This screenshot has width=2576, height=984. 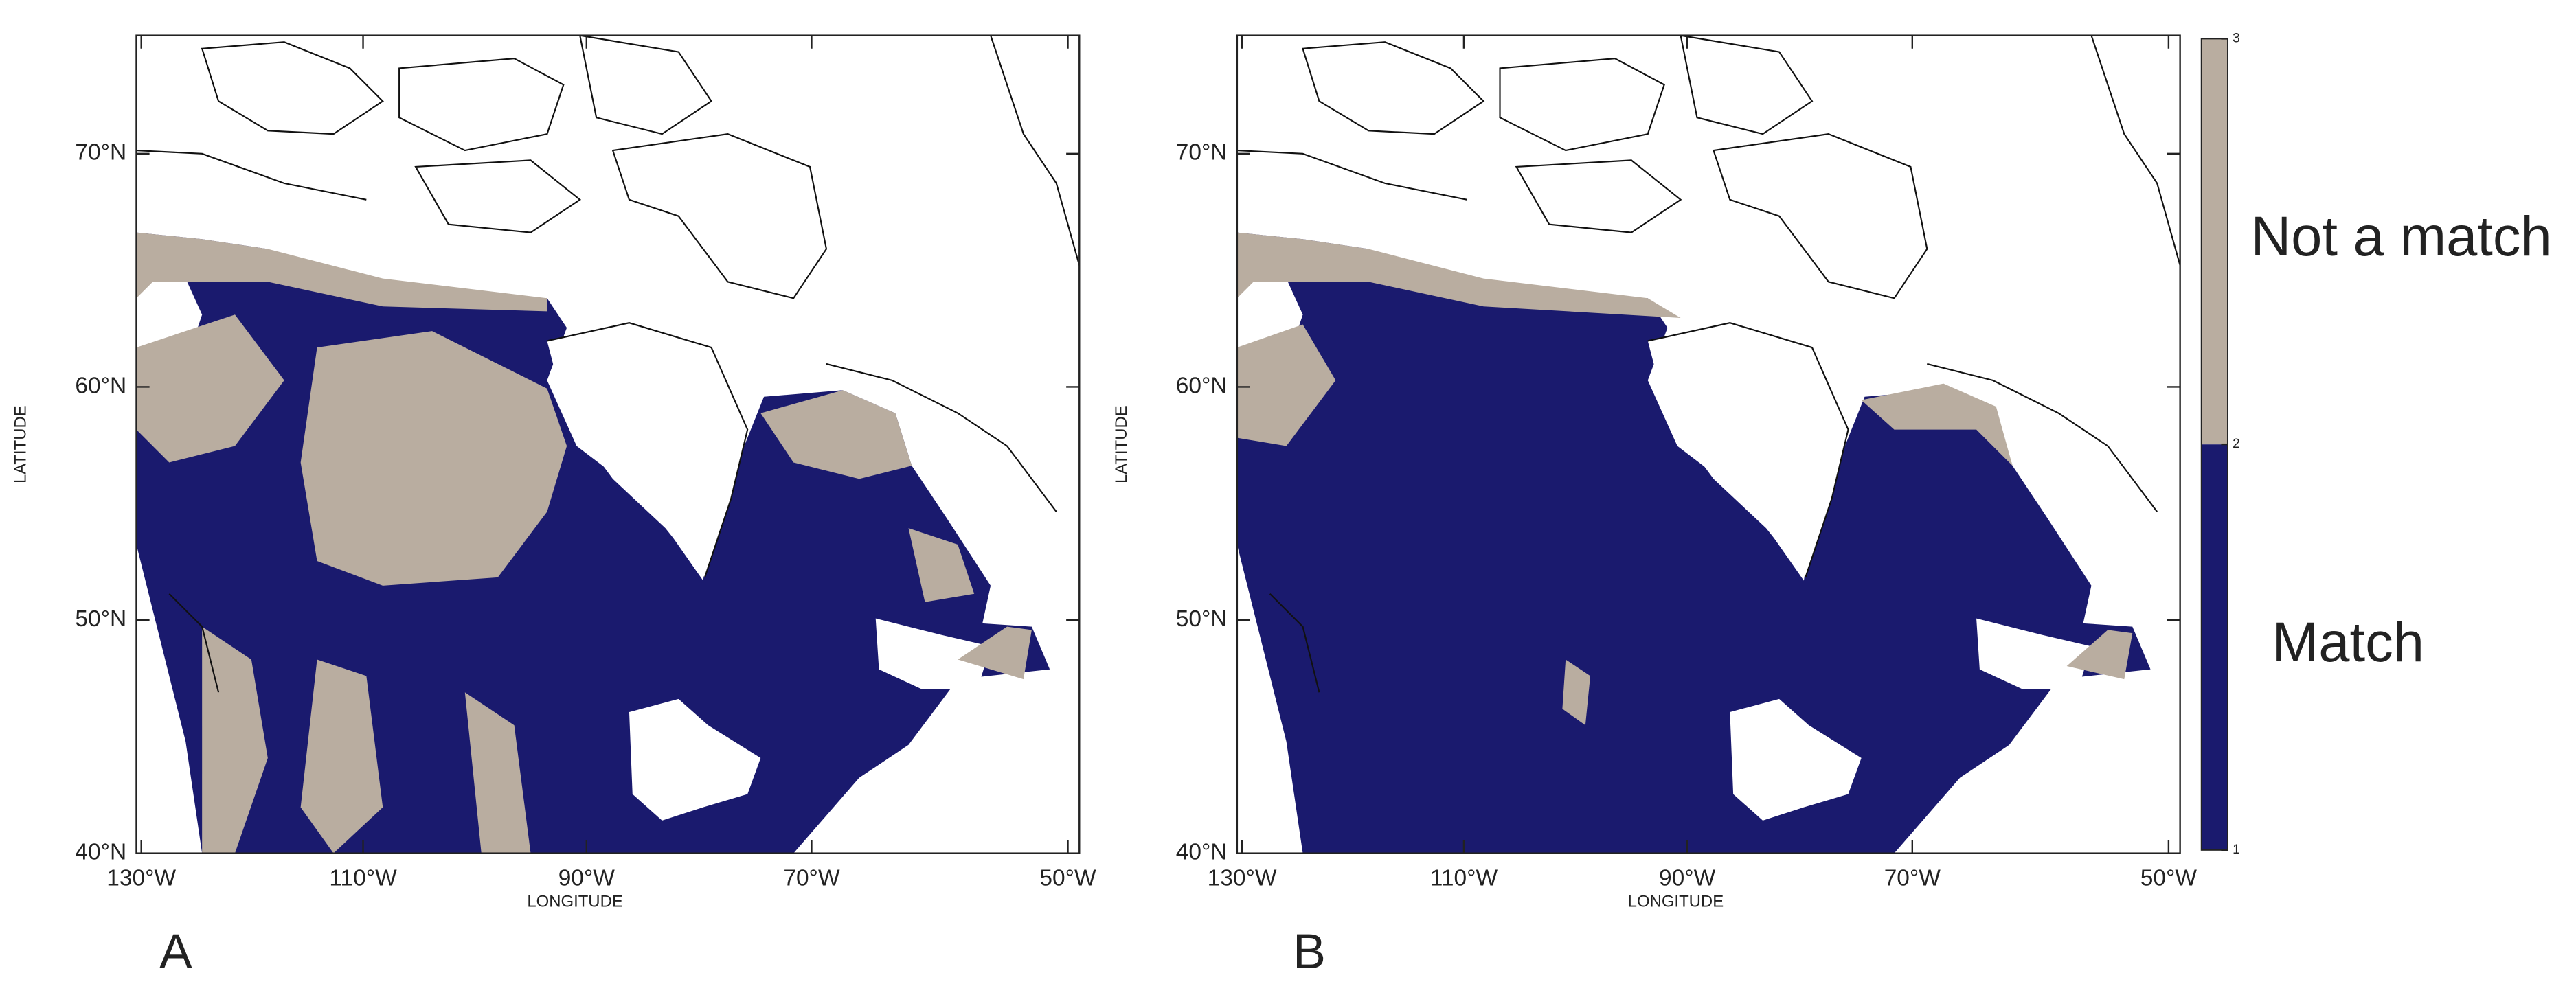 What do you see at coordinates (2236, 850) in the screenshot?
I see `colorbar-tick-label: 1` at bounding box center [2236, 850].